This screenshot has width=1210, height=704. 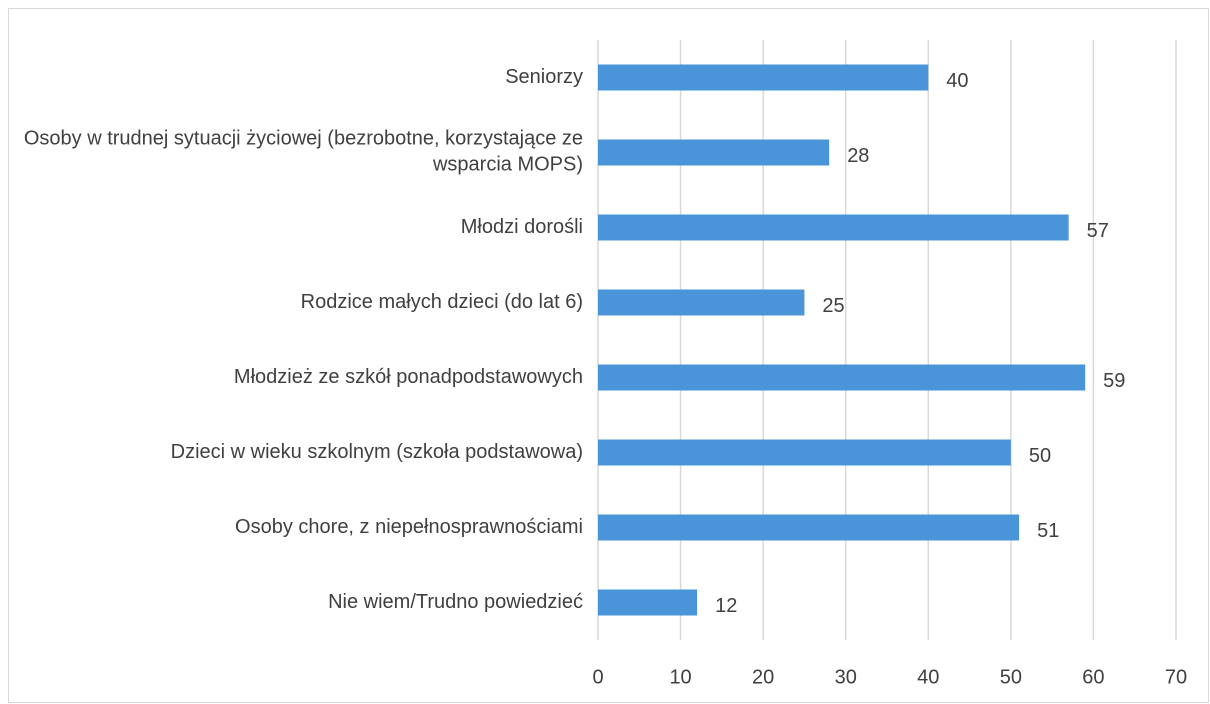 What do you see at coordinates (442, 302) in the screenshot?
I see `y-tick-label: Rodzice małych dzieci (do lat 6)` at bounding box center [442, 302].